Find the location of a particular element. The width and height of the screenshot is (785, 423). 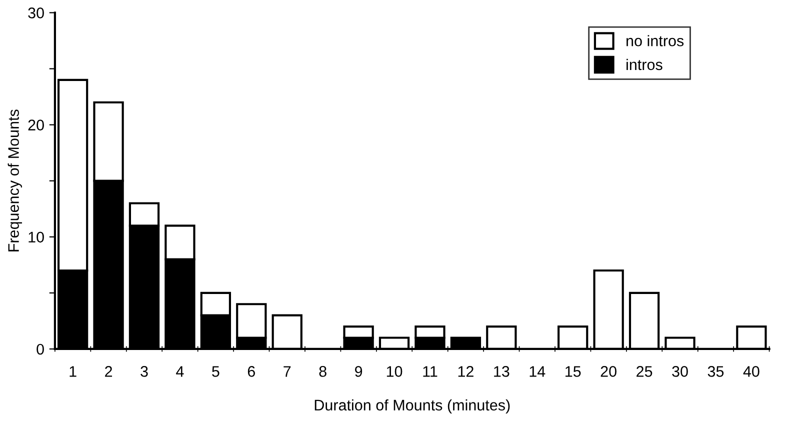

legend-label: intros is located at coordinates (644, 64).